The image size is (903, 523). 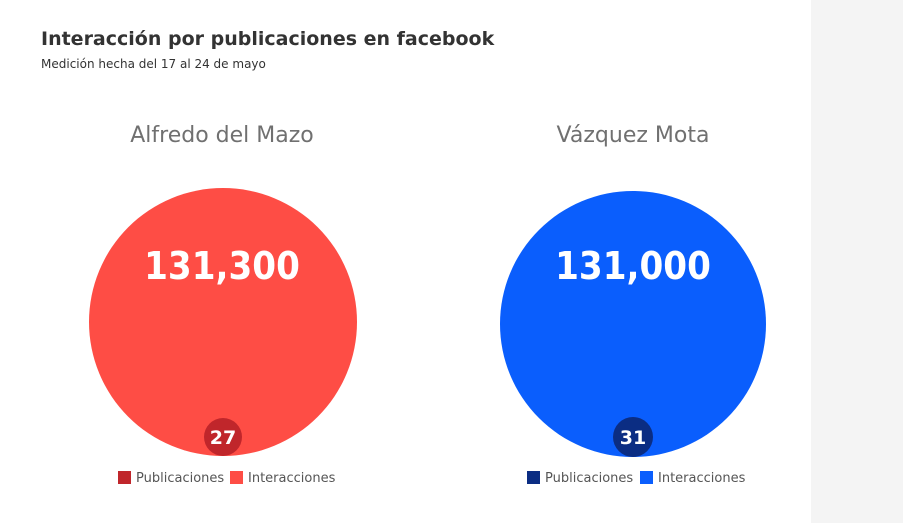 I want to click on publicaciones-bubble-alfredo, so click(x=223, y=437).